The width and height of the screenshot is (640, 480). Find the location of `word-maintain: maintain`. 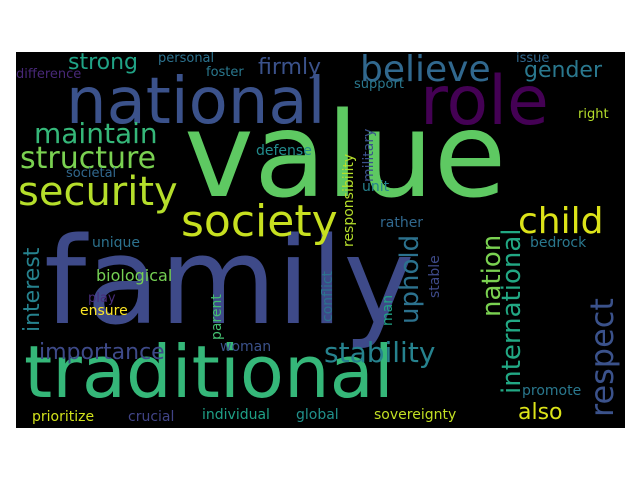

word-maintain: maintain is located at coordinates (96, 133).